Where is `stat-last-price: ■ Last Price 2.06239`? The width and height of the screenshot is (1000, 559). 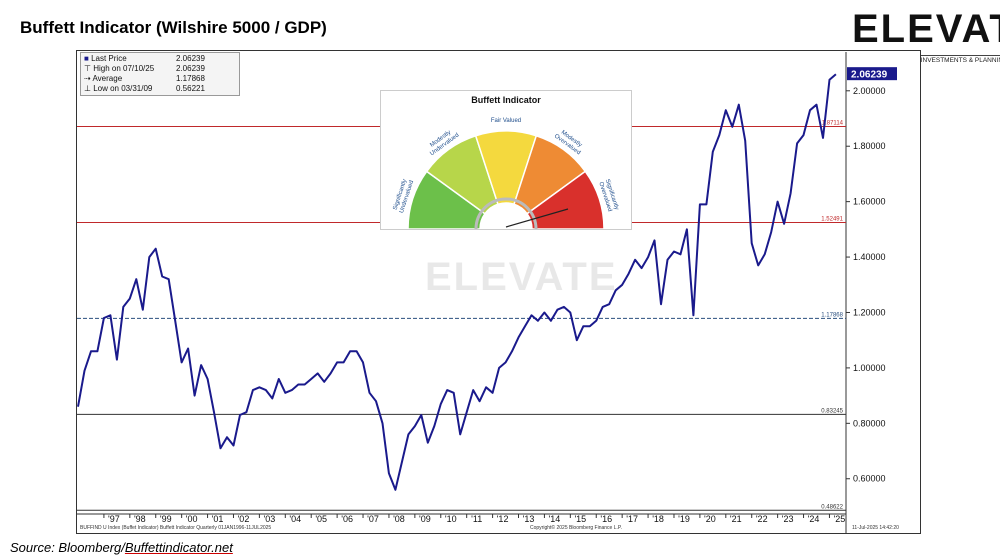
stat-last-price: ■ Last Price 2.06239 is located at coordinates (144, 58).